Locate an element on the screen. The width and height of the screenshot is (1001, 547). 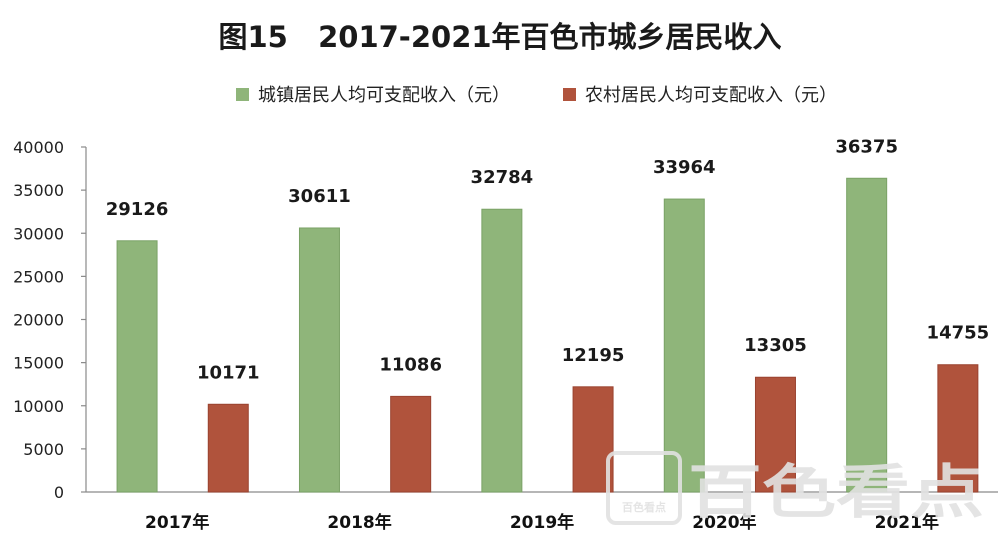
y-tick-label: 25000 is located at coordinates (38, 276).